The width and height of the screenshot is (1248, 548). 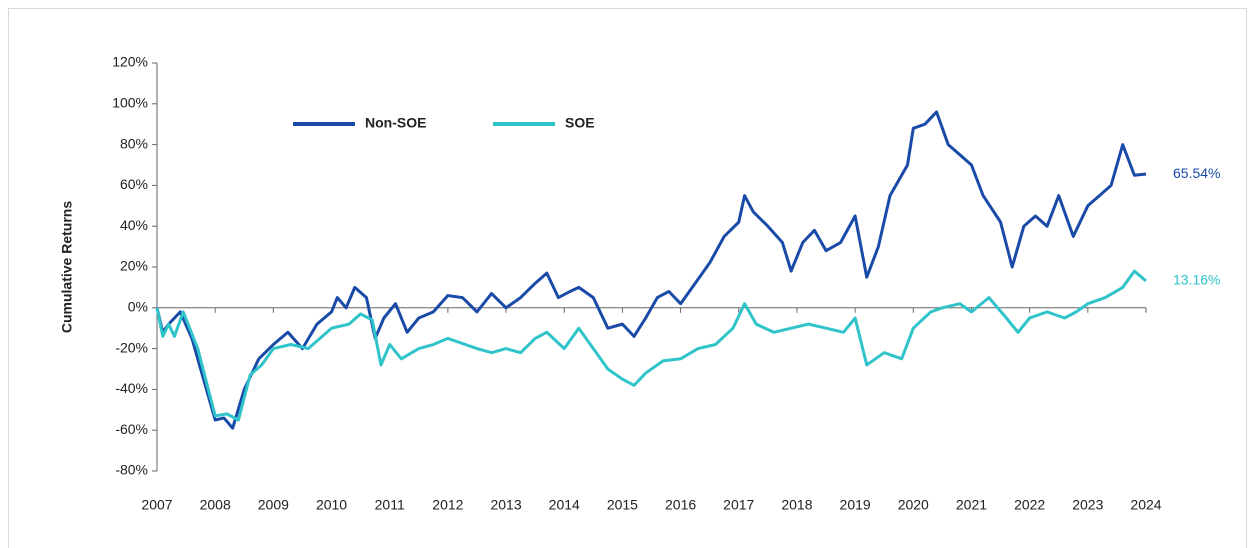 I want to click on legend-label: Non-SOE, so click(x=395, y=123).